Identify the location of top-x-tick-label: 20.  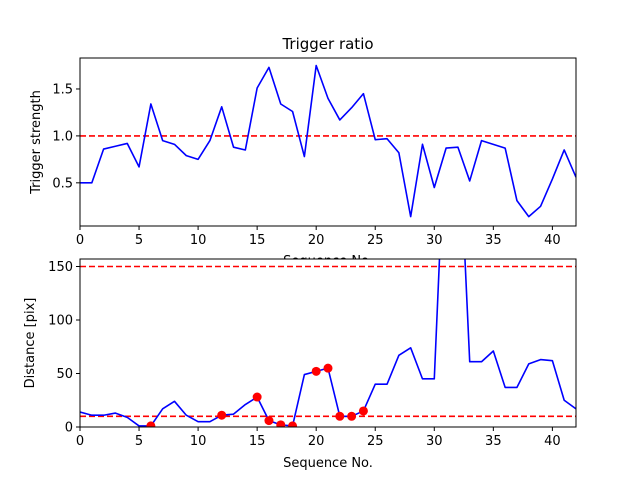
(316, 240).